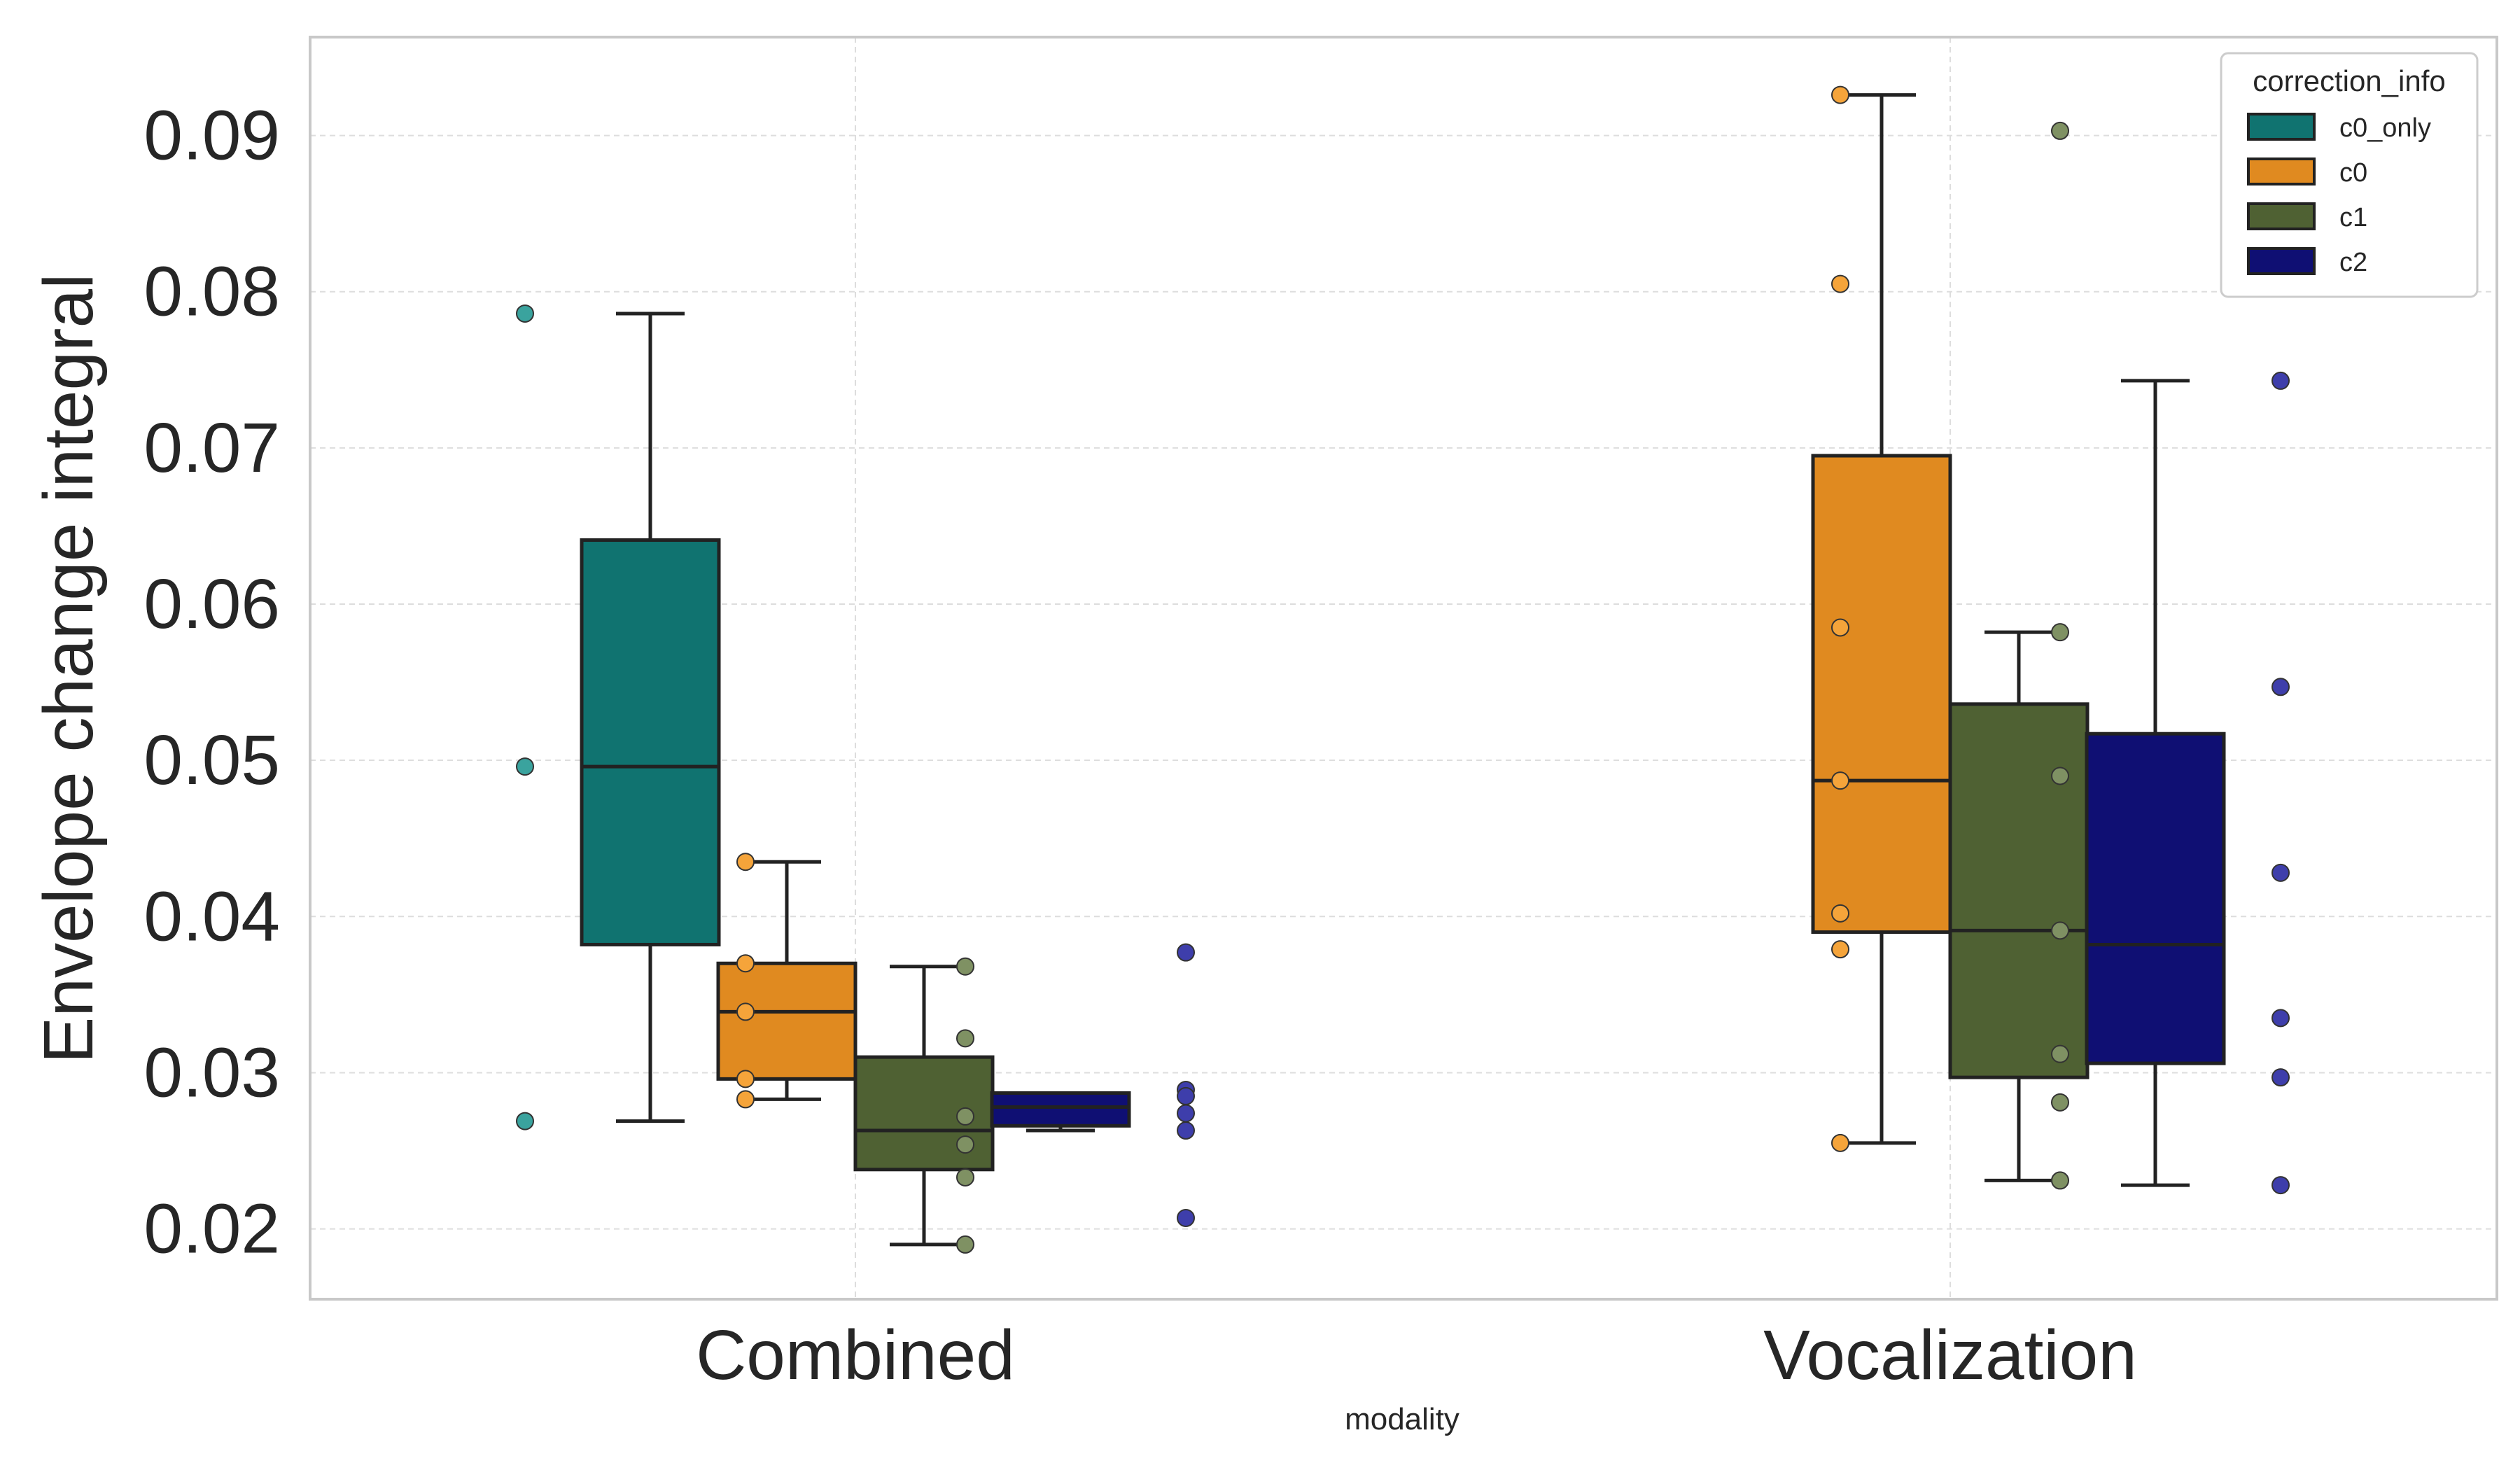 This screenshot has height=1470, width=2520. I want to click on y-tick-label: 0.08, so click(212, 292).